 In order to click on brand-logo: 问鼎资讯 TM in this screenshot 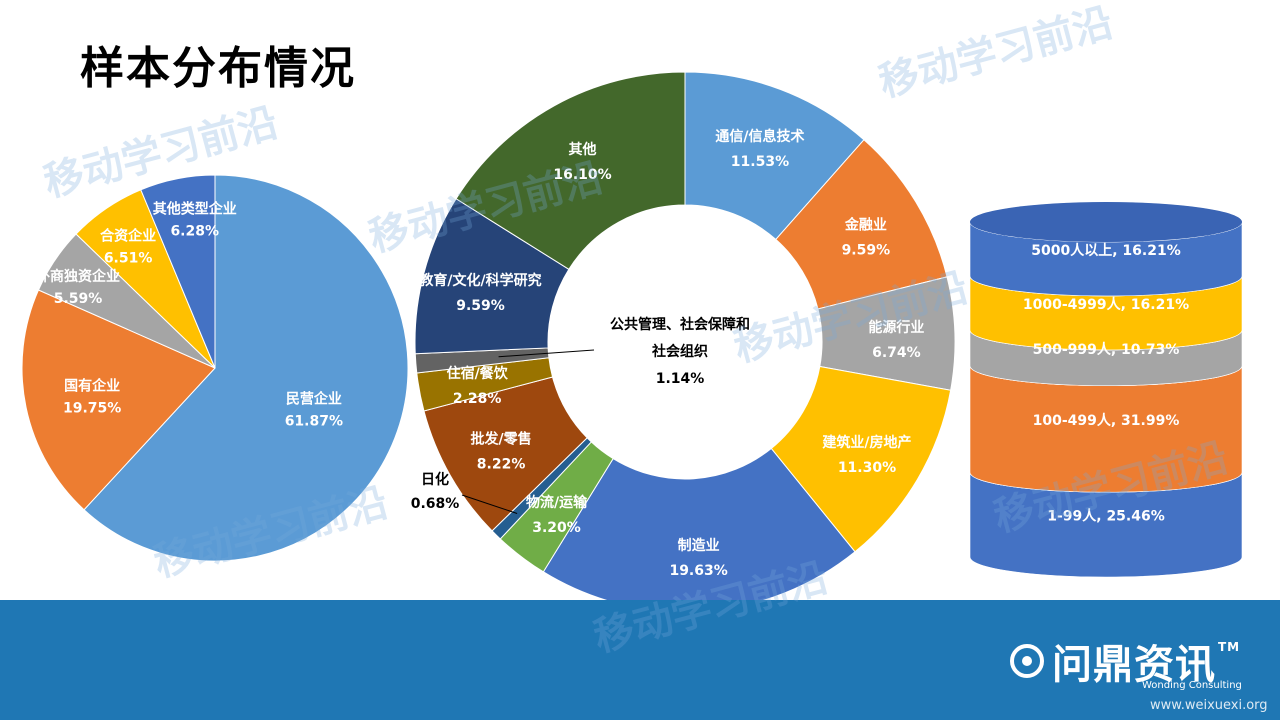, I will do `click(1125, 661)`.